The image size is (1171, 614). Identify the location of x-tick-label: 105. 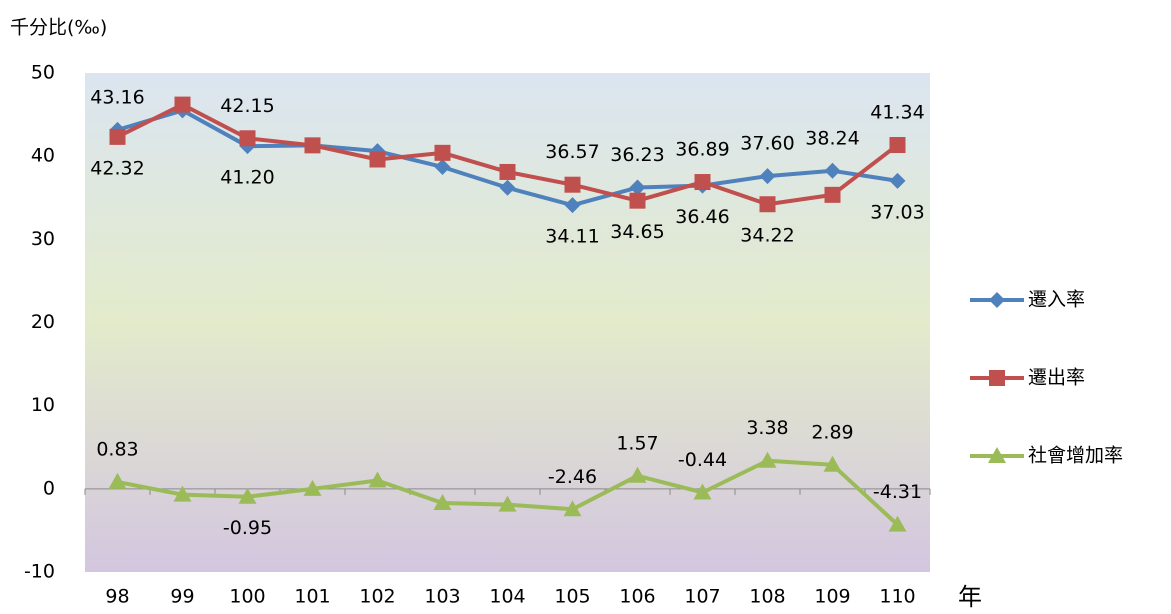
(572, 597).